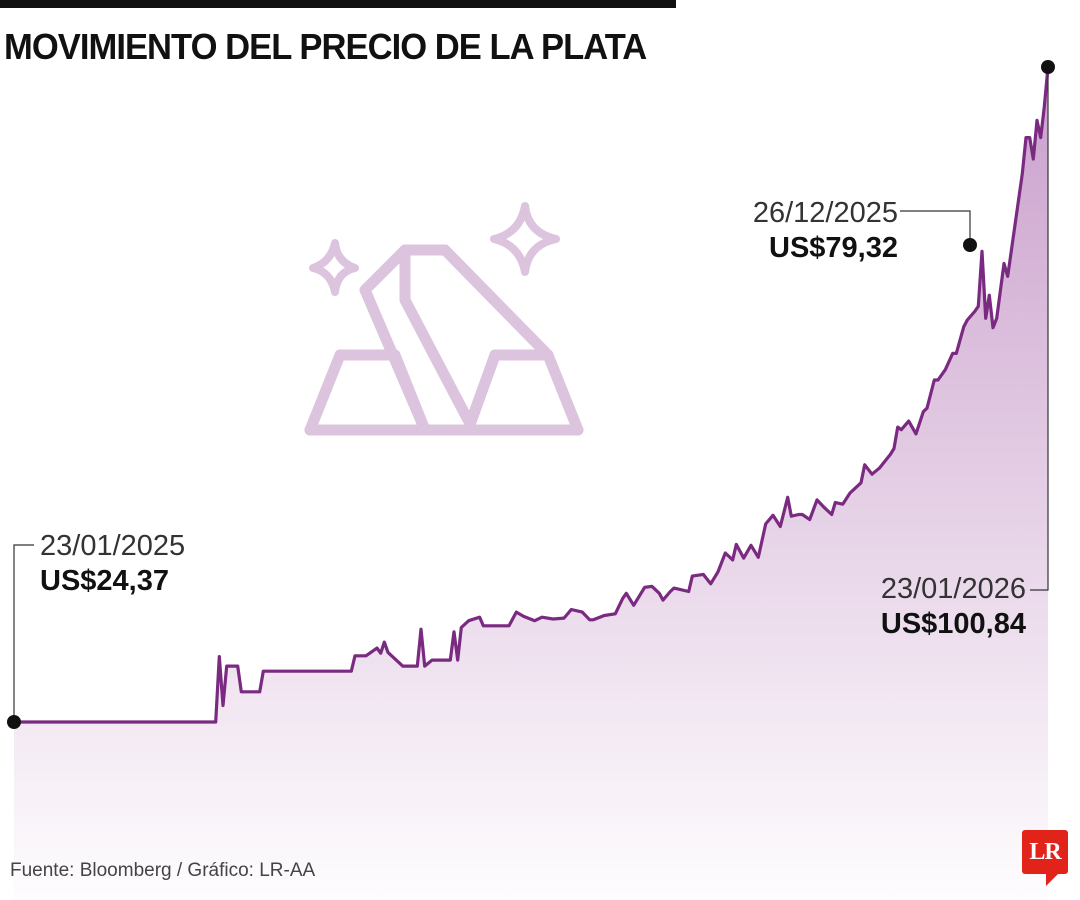  What do you see at coordinates (935, 227) in the screenshot?
I see `leader-mid` at bounding box center [935, 227].